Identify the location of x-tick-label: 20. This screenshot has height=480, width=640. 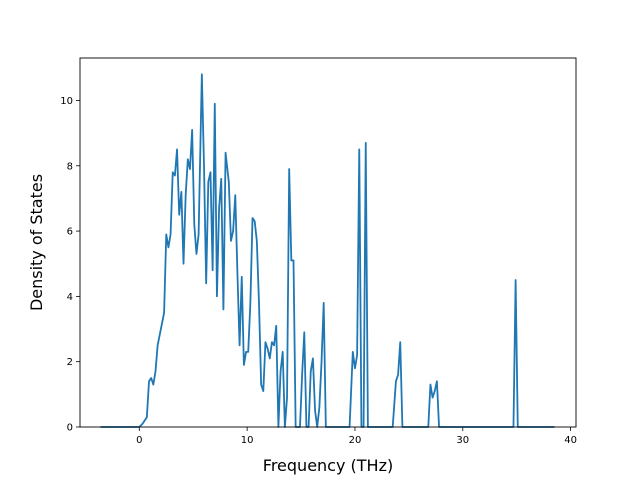
(355, 440).